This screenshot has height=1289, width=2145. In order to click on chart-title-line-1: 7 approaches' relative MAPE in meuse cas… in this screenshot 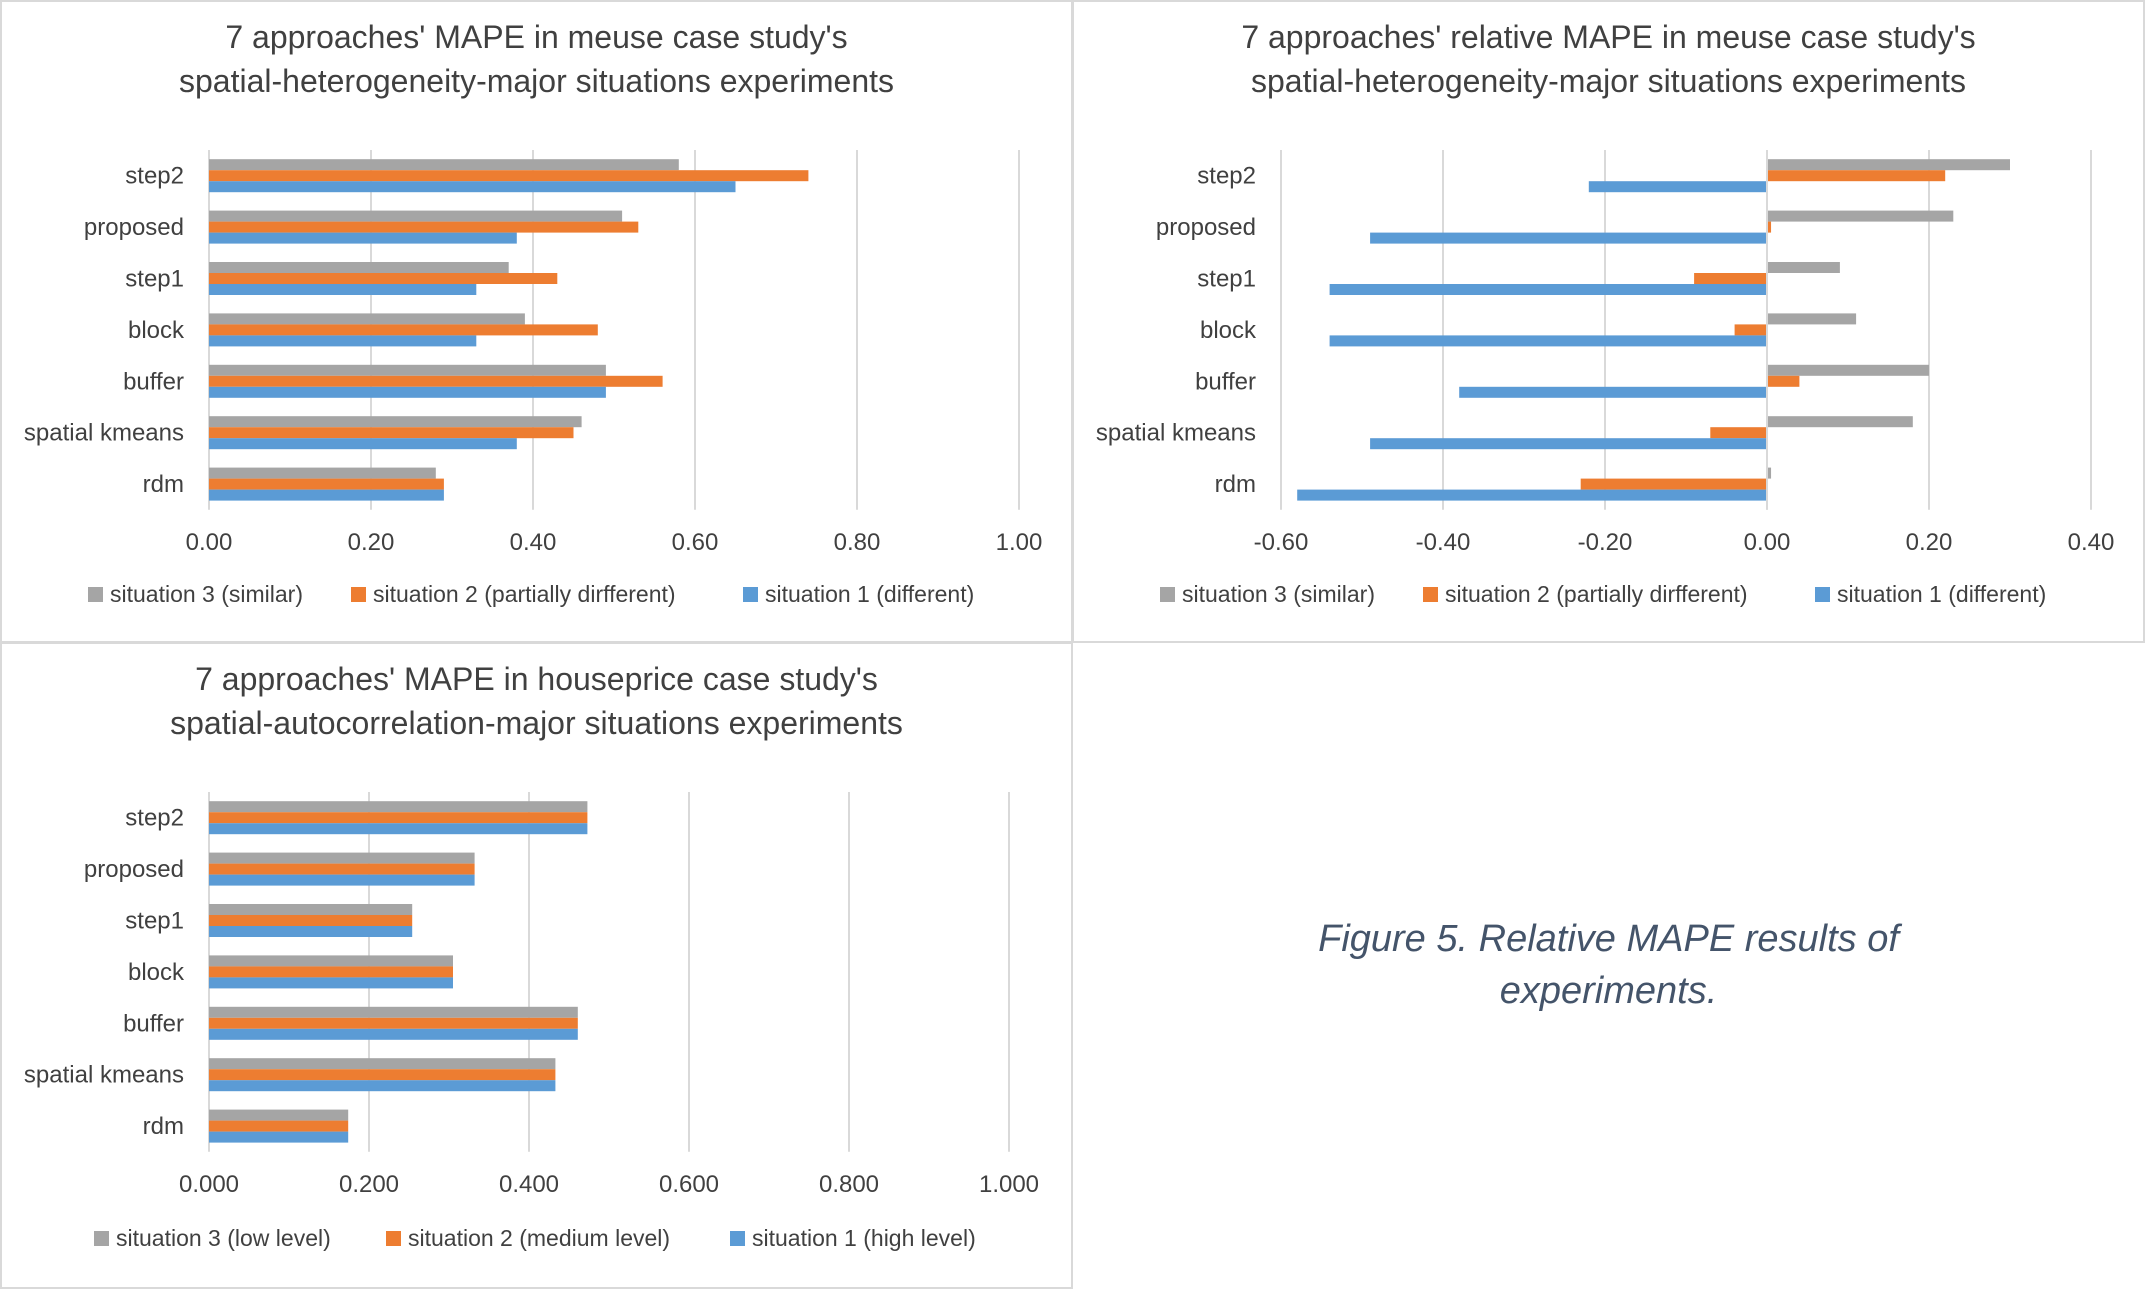, I will do `click(1608, 37)`.